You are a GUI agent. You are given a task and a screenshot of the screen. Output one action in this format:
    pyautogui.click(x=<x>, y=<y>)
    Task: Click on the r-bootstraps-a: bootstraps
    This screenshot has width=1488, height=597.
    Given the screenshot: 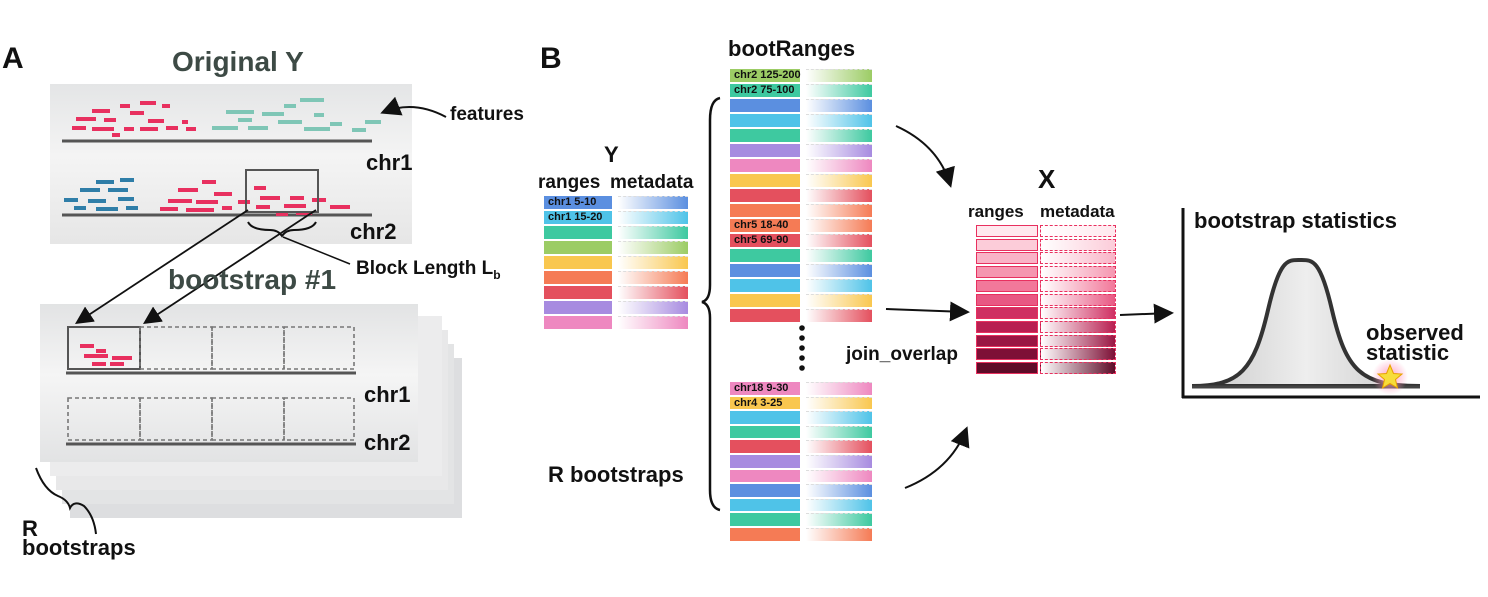 What is the action you would take?
    pyautogui.click(x=79, y=547)
    